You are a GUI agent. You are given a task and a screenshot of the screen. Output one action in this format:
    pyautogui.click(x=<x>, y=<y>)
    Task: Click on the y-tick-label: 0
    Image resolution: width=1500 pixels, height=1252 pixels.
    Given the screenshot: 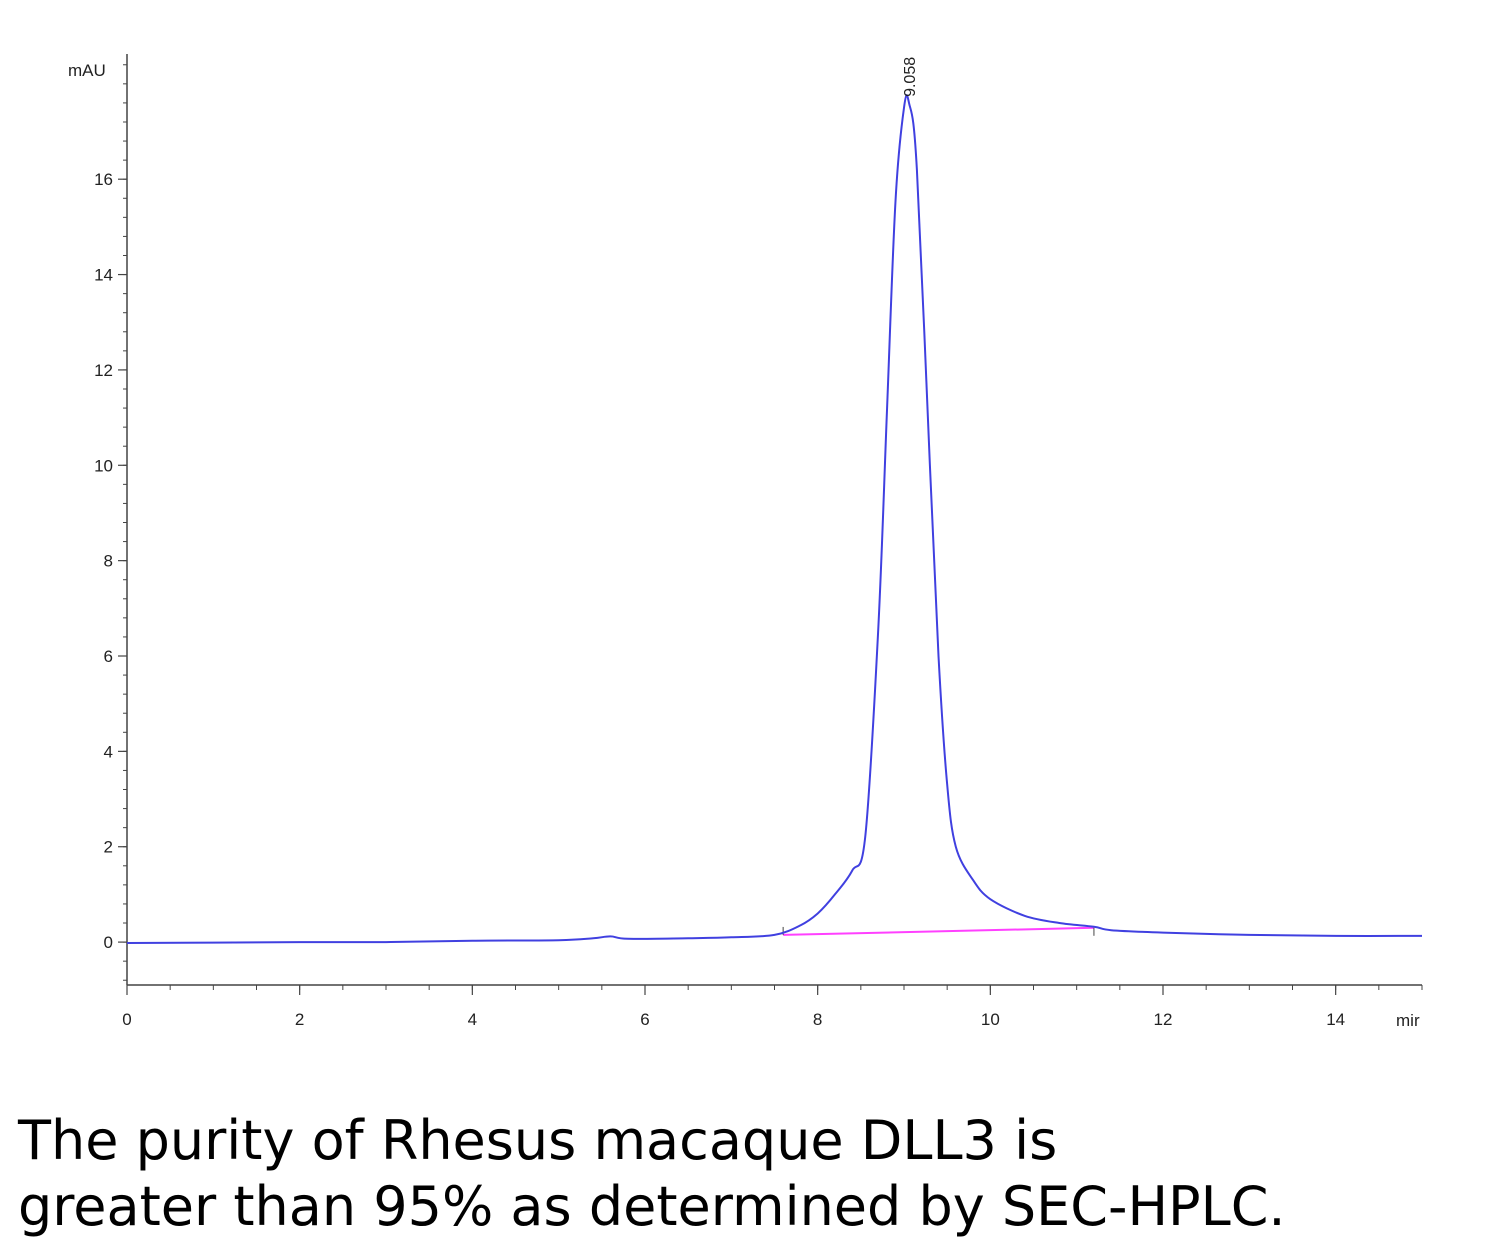 What is the action you would take?
    pyautogui.click(x=108, y=942)
    